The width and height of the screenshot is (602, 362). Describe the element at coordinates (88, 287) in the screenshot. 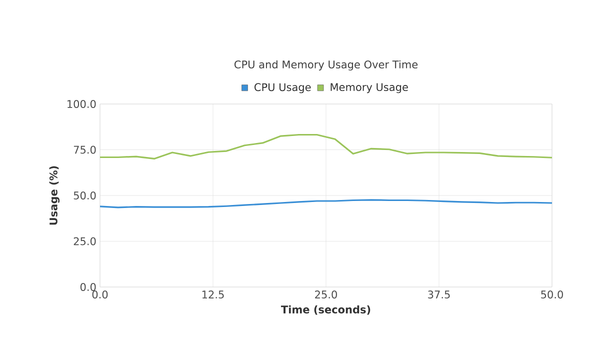

I see `y-tick-label: 0.0` at that location.